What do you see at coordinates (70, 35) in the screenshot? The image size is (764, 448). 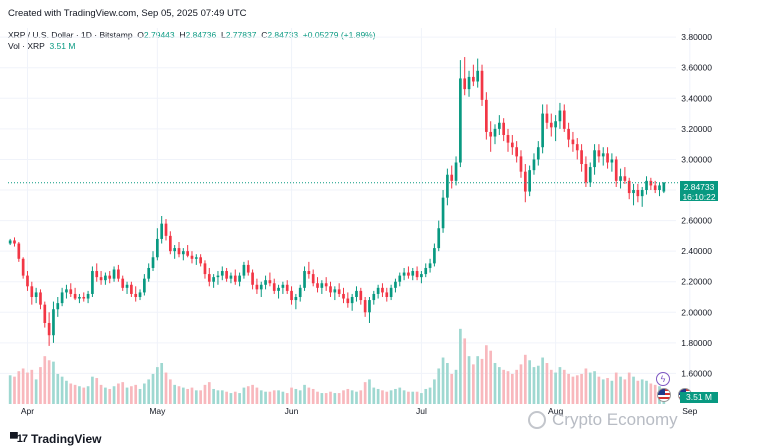 I see `symbol-label: XRP / U.S. Dollar · 1D · Bitstamp` at bounding box center [70, 35].